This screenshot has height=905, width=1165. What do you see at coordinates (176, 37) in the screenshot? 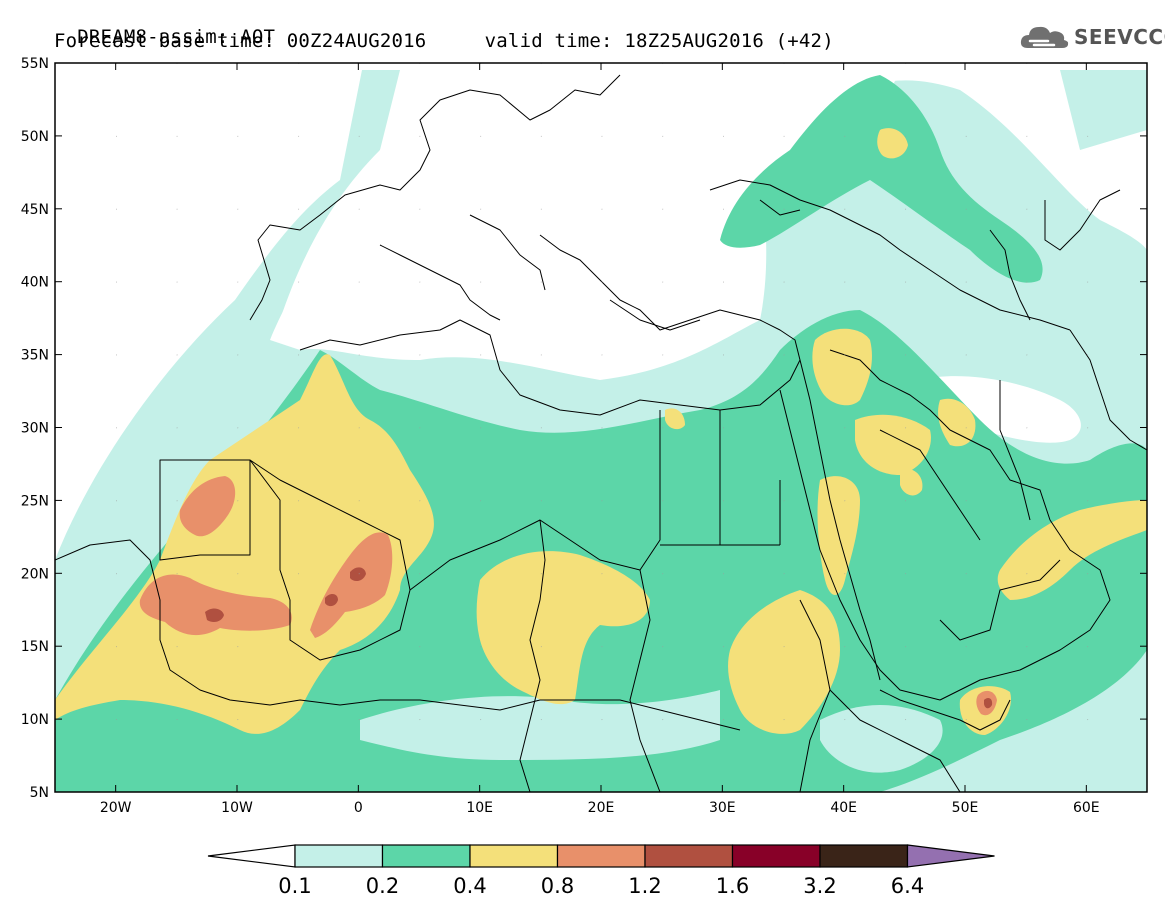
I see `map-title: DREAM8-assim: AOT` at bounding box center [176, 37].